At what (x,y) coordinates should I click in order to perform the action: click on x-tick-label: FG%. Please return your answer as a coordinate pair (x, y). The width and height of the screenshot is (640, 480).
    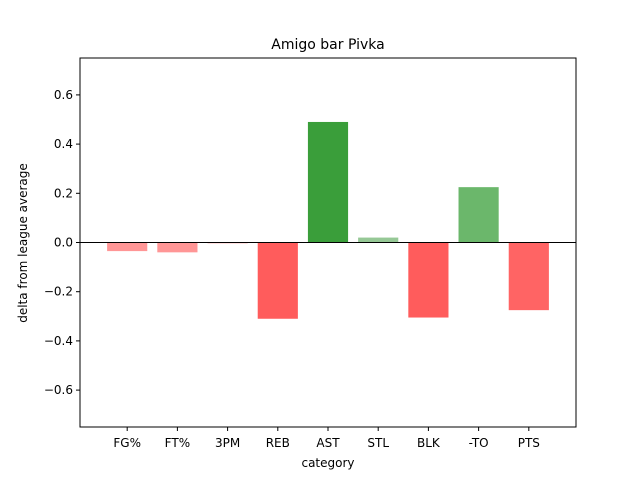
    Looking at the image, I should click on (127, 443).